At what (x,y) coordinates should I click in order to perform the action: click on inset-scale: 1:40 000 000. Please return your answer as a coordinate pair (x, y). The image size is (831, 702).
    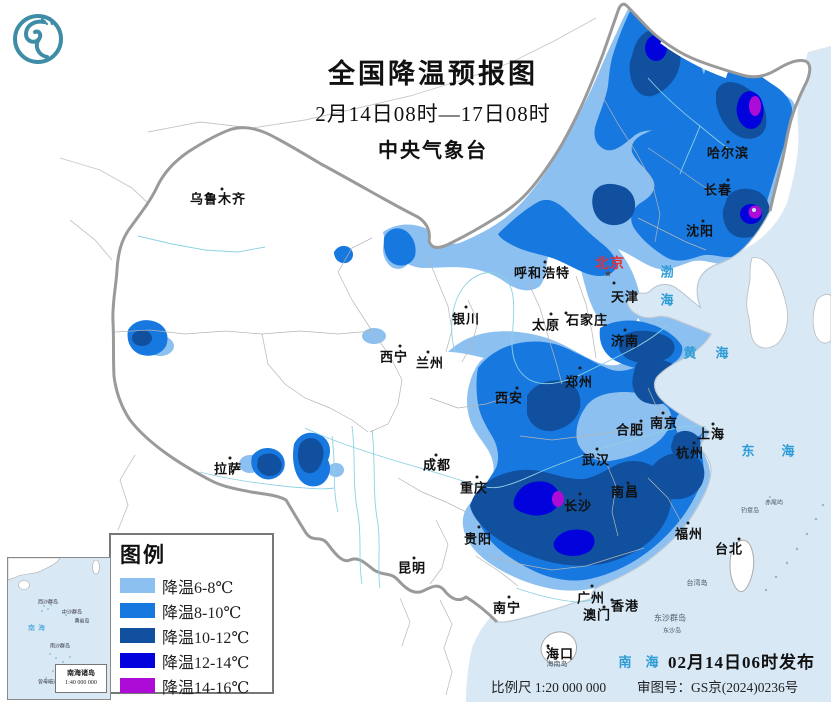
    Looking at the image, I should click on (81, 683).